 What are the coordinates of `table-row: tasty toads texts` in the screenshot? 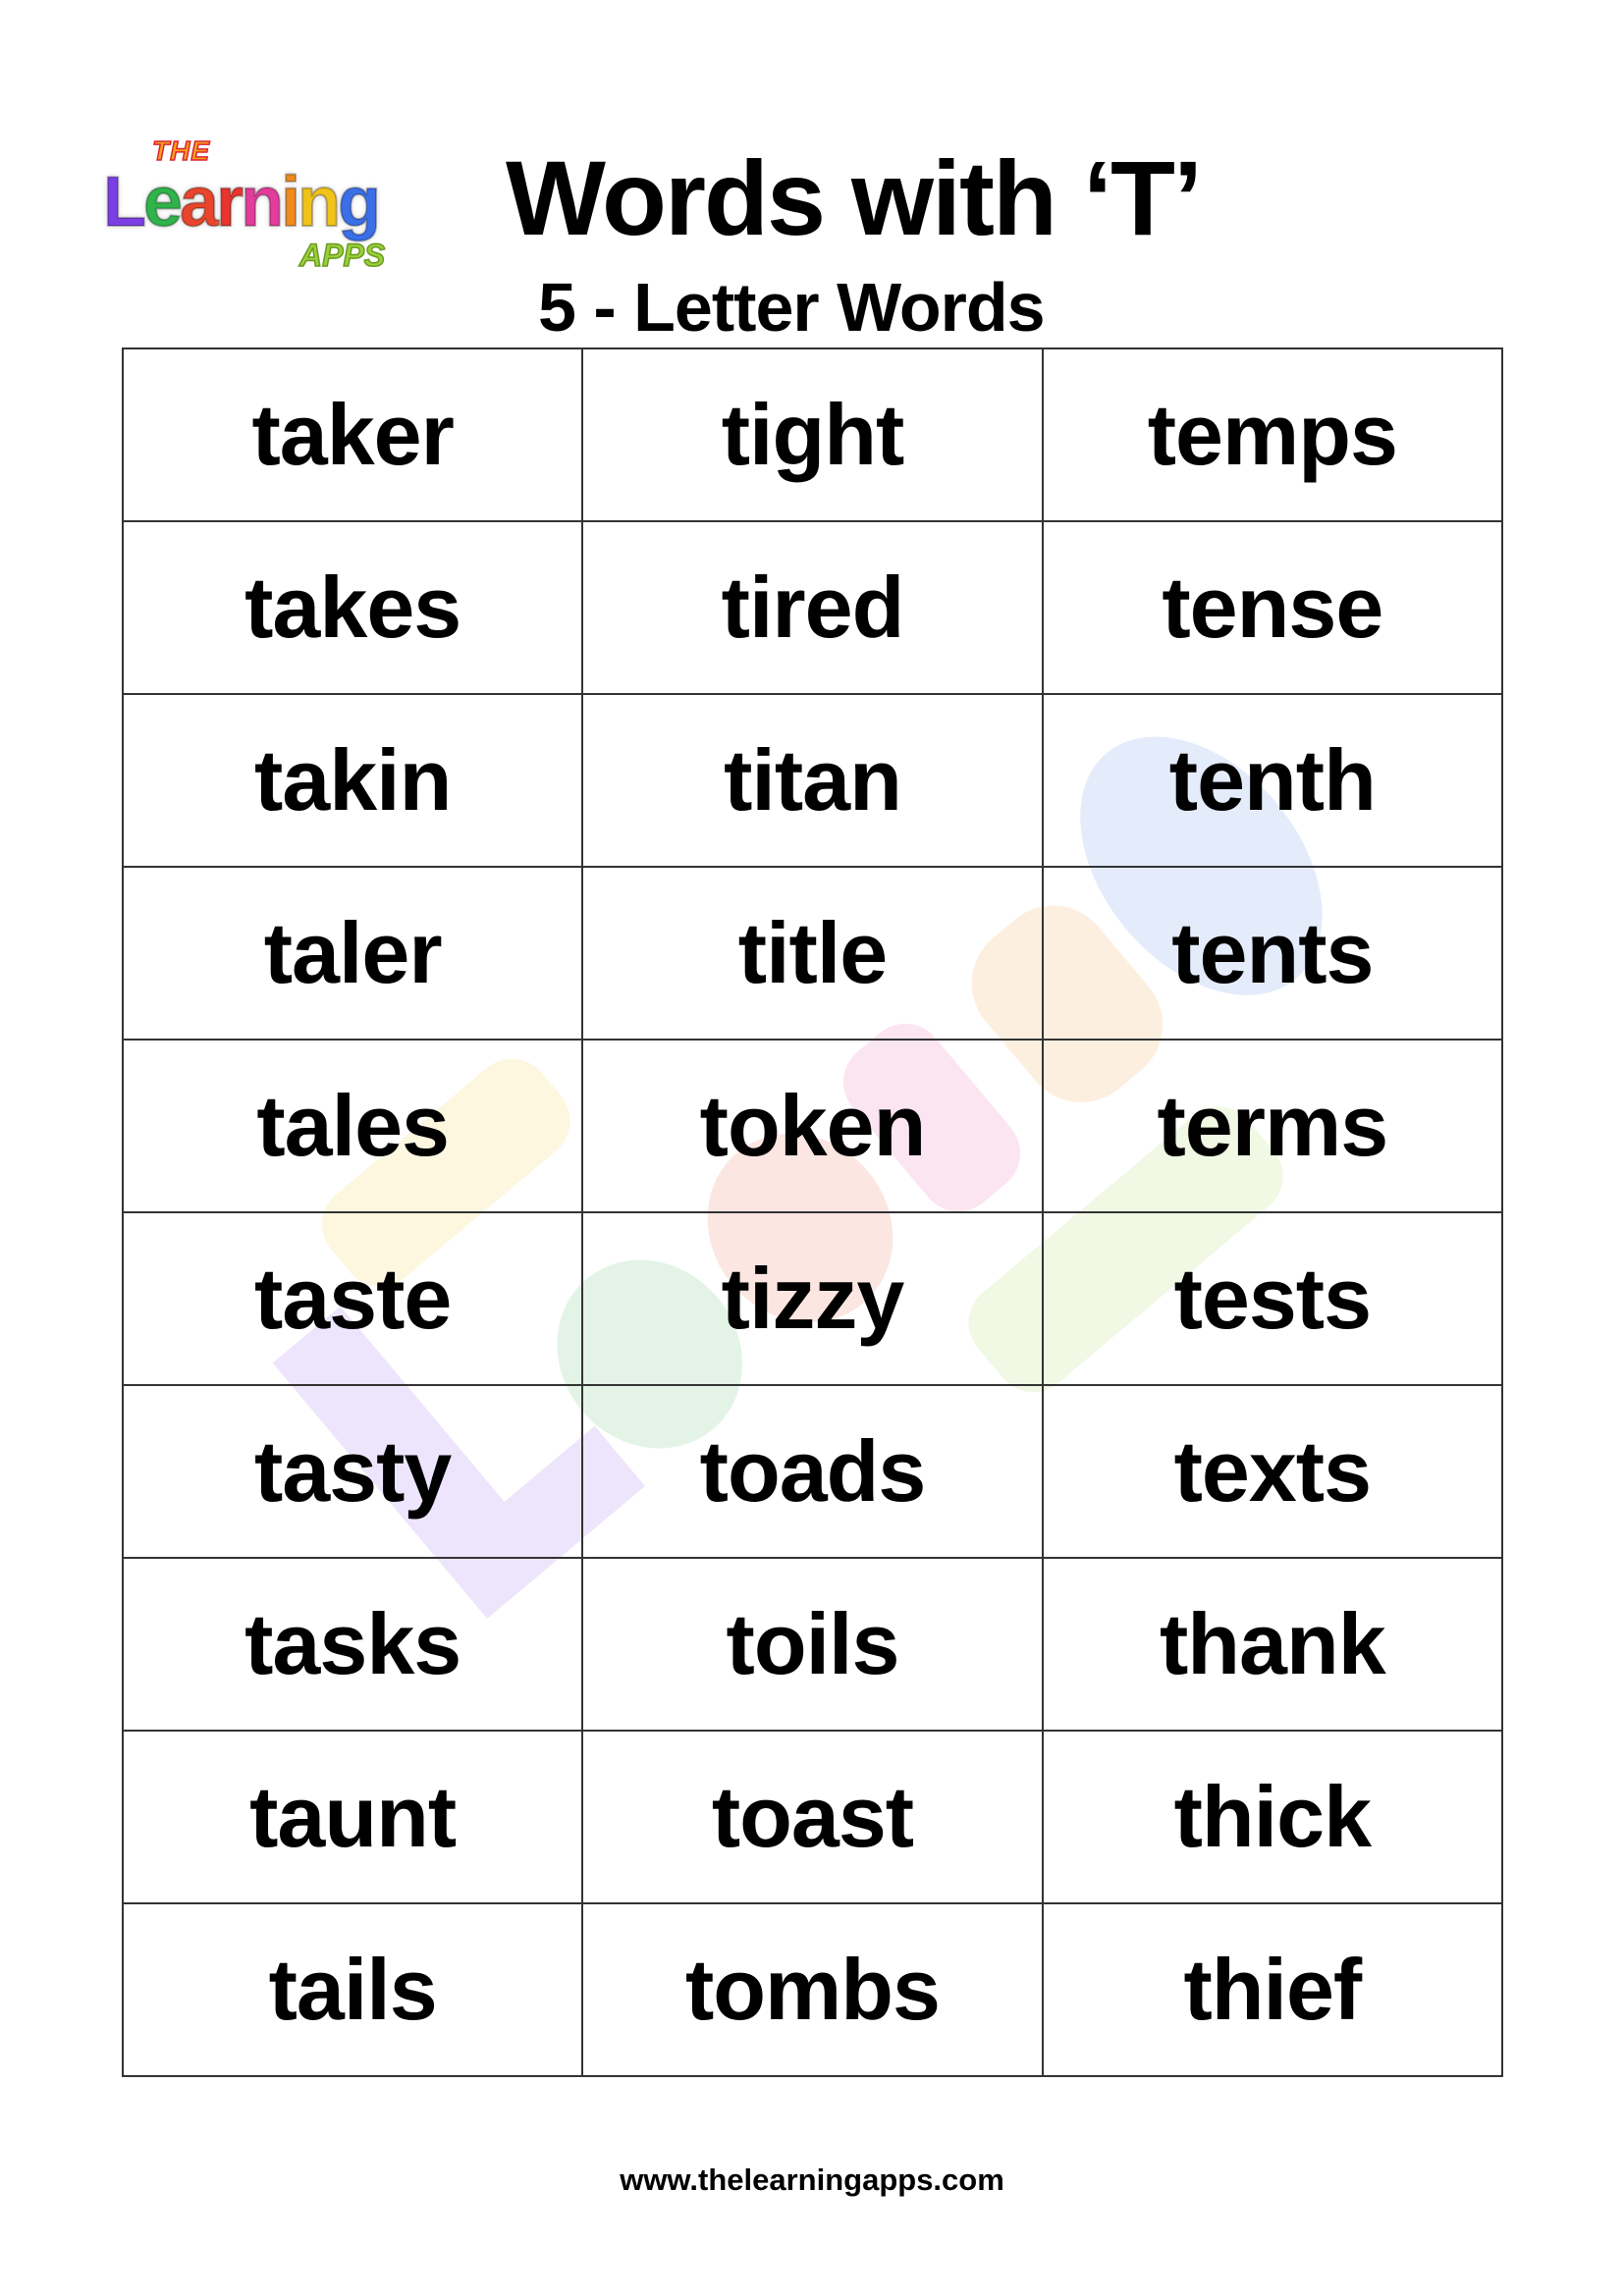 It's located at (812, 1471).